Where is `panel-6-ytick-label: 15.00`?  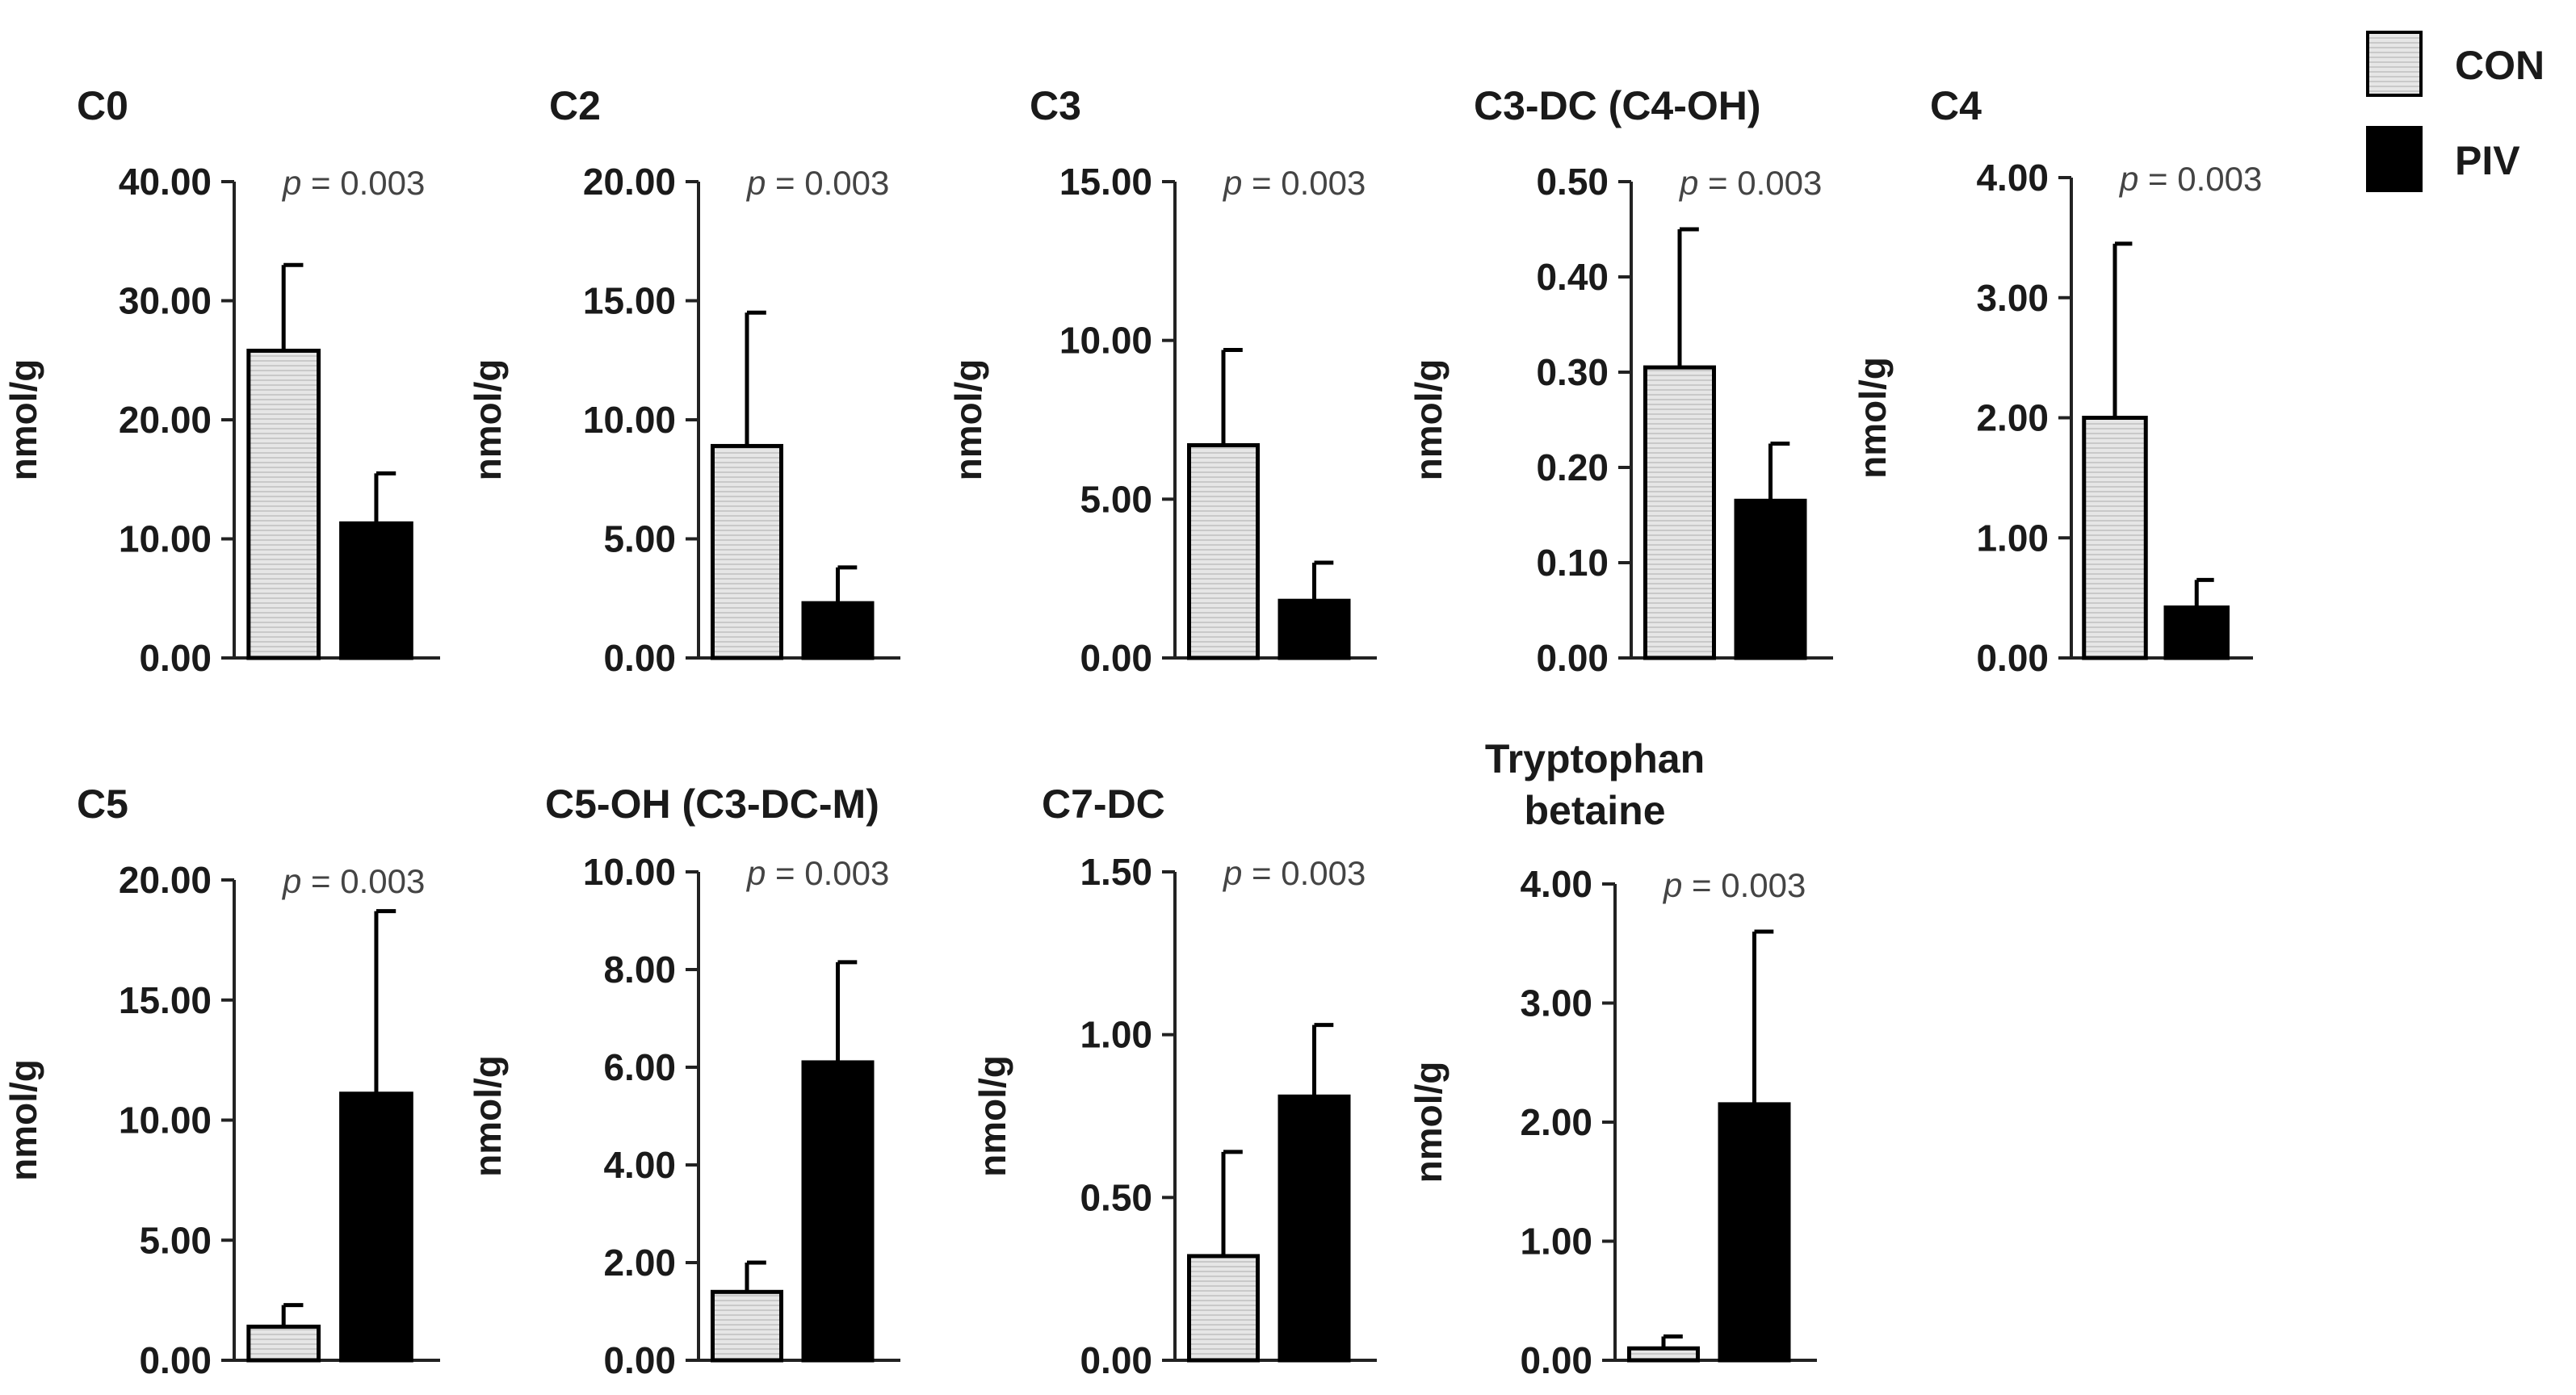
panel-6-ytick-label: 15.00 is located at coordinates (165, 1000).